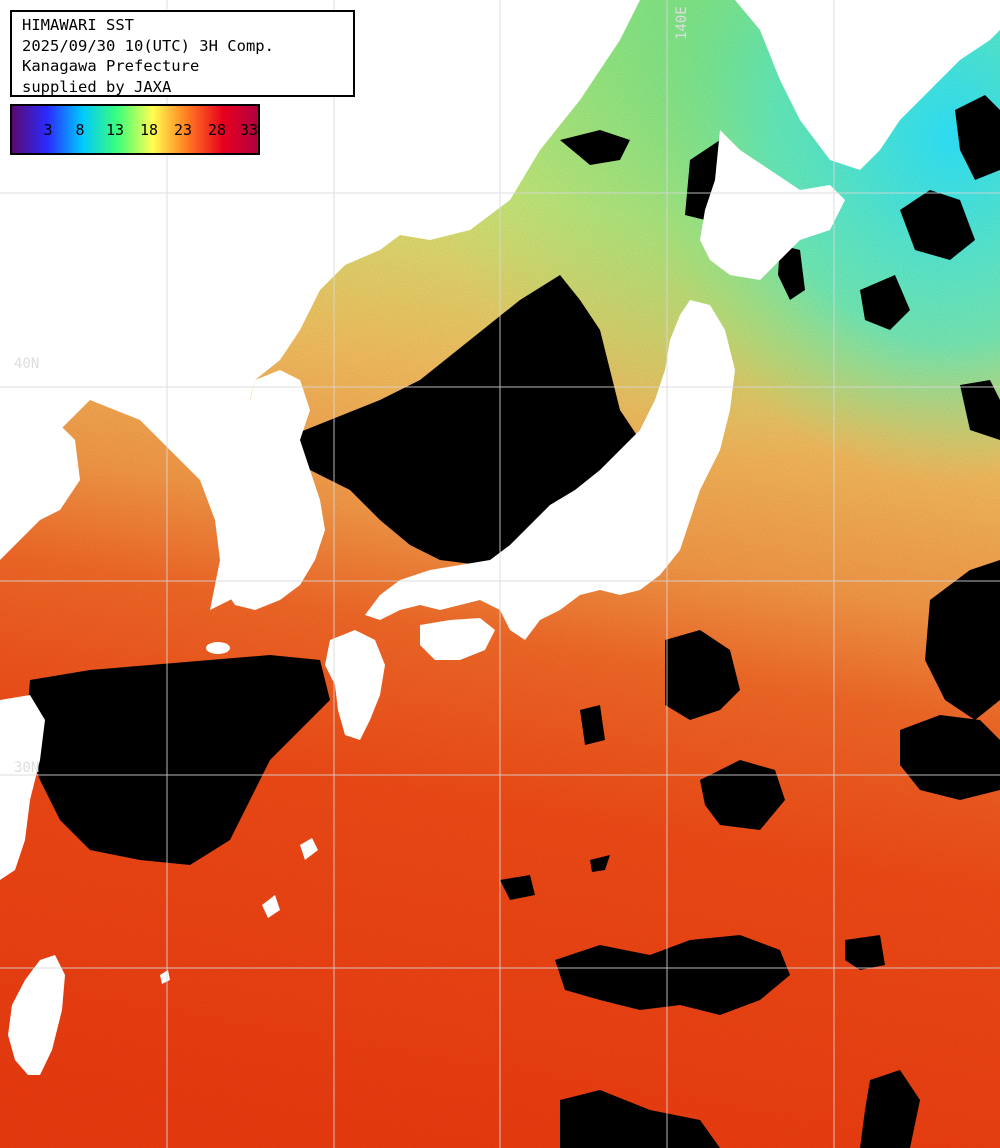  Describe the element at coordinates (115, 130) in the screenshot. I see `legend-tick-13: 13` at that location.